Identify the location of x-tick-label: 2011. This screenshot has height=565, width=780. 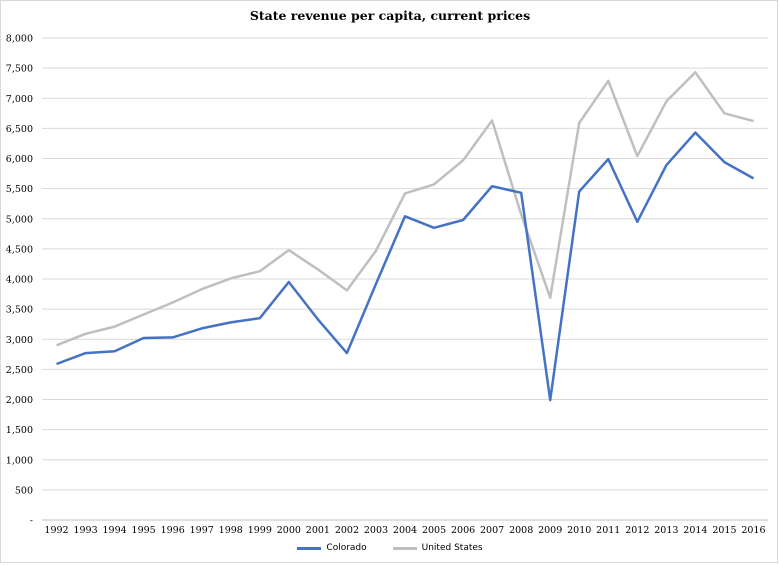
(608, 530).